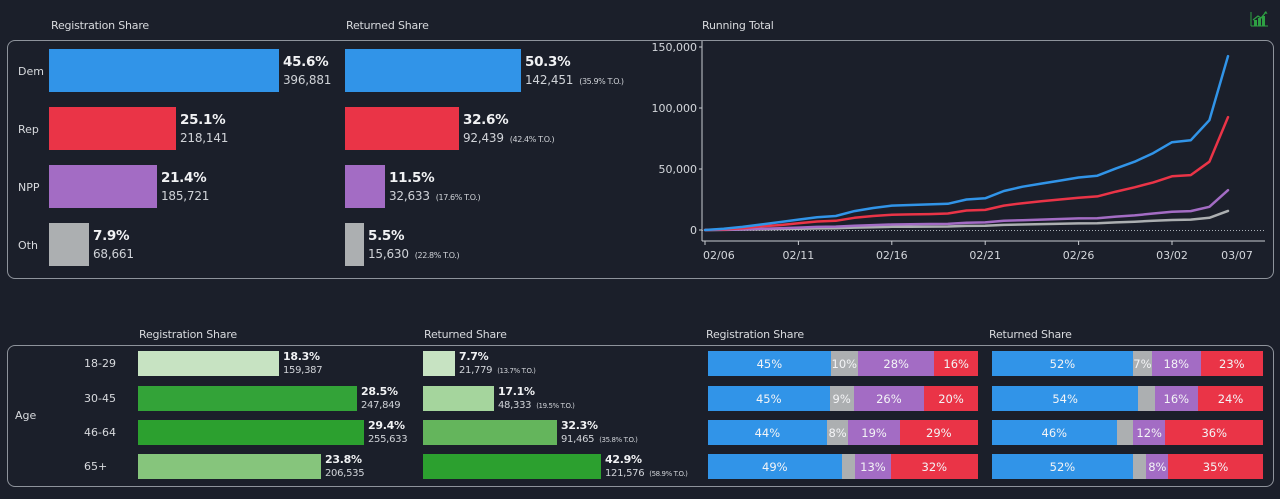  What do you see at coordinates (934, 466) in the screenshot?
I see `stack-segment-rep: 32%` at bounding box center [934, 466].